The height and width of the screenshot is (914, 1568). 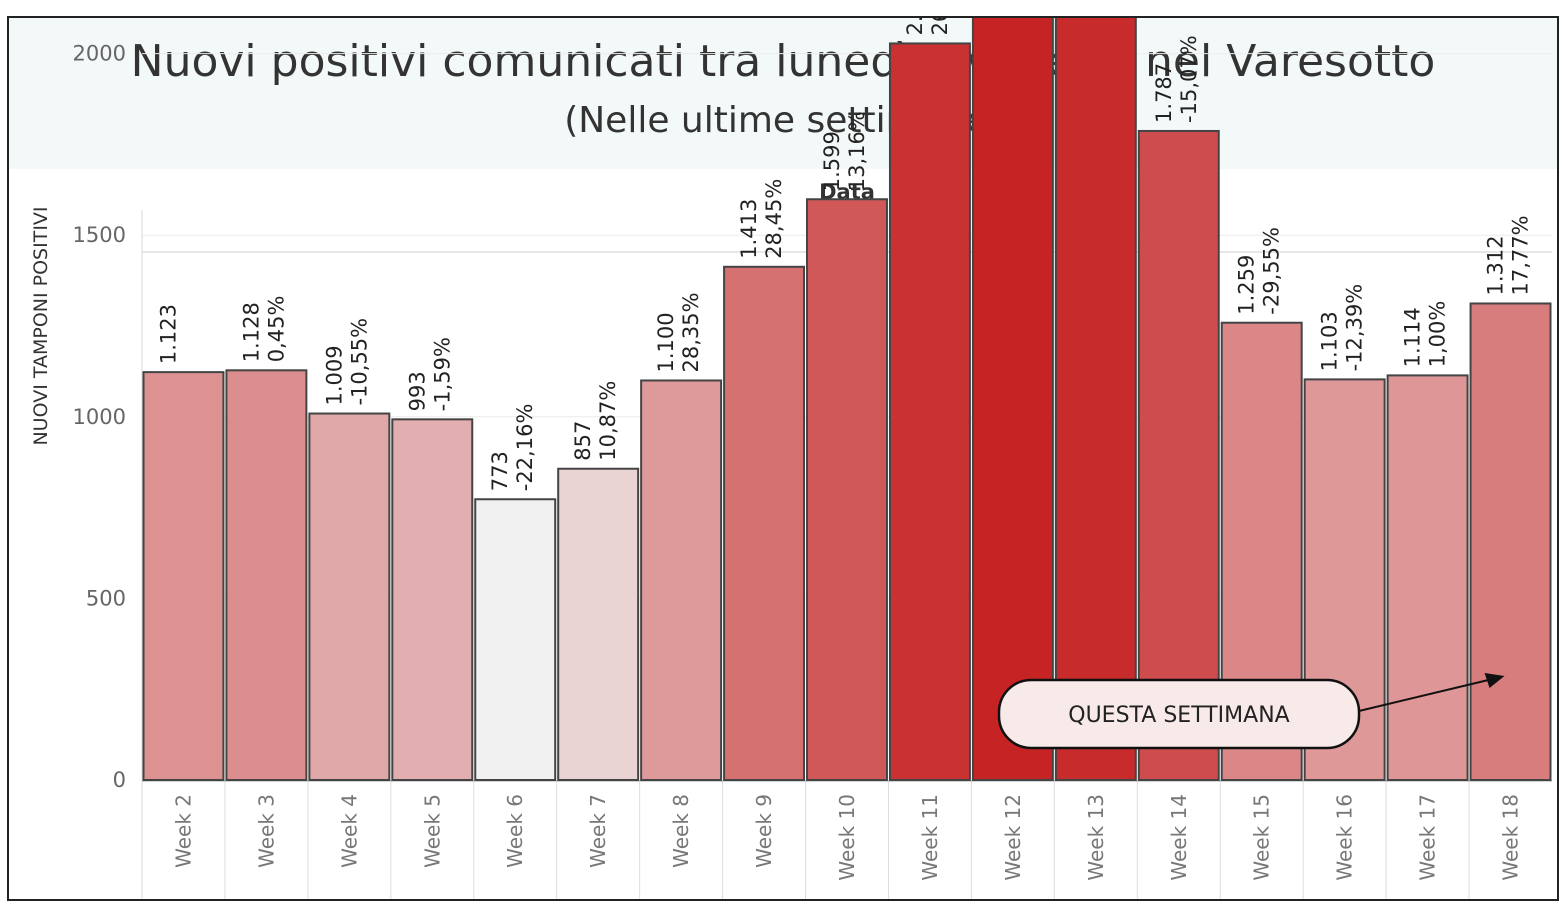 What do you see at coordinates (749, 229) in the screenshot?
I see `value-label: 1.413` at bounding box center [749, 229].